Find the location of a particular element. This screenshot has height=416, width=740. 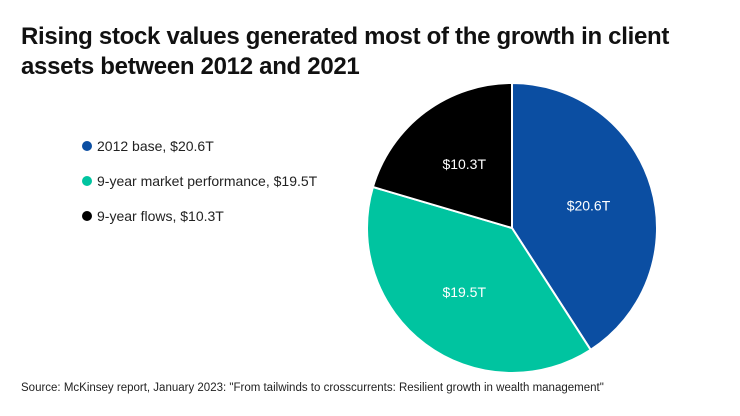

legend-label: 9-year market performance, $19.5T is located at coordinates (207, 180).